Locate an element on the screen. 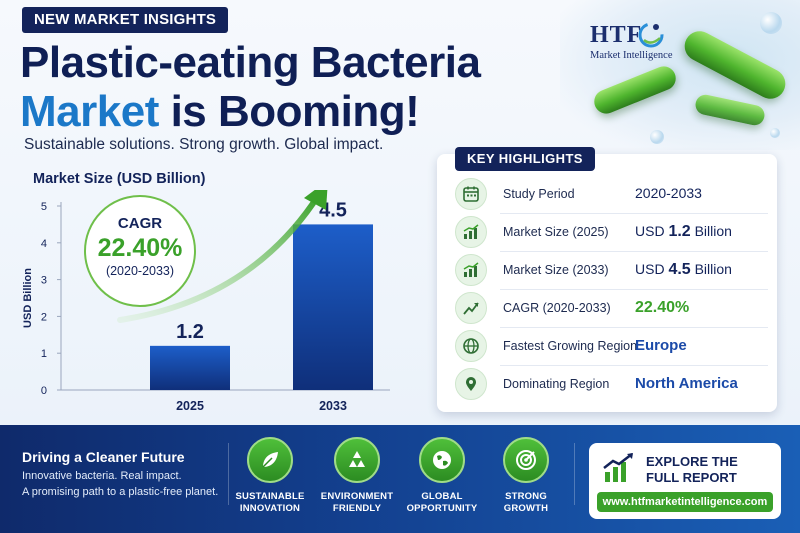  feature-global-opportunity: GLOBAL OPPORTUNITY is located at coordinates (442, 476).